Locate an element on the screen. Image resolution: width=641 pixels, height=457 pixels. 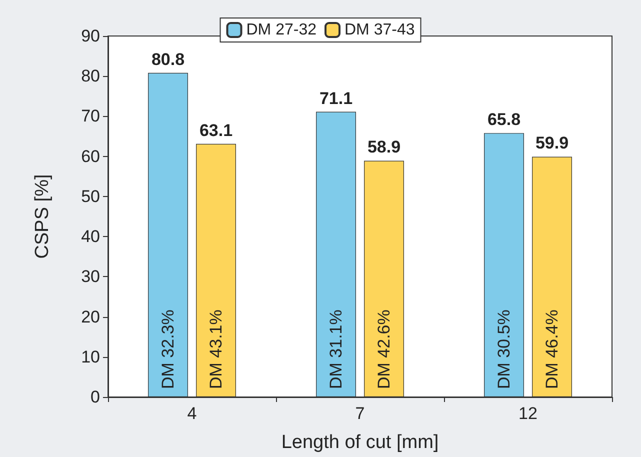
y-tick-label: 70 is located at coordinates (90, 116).